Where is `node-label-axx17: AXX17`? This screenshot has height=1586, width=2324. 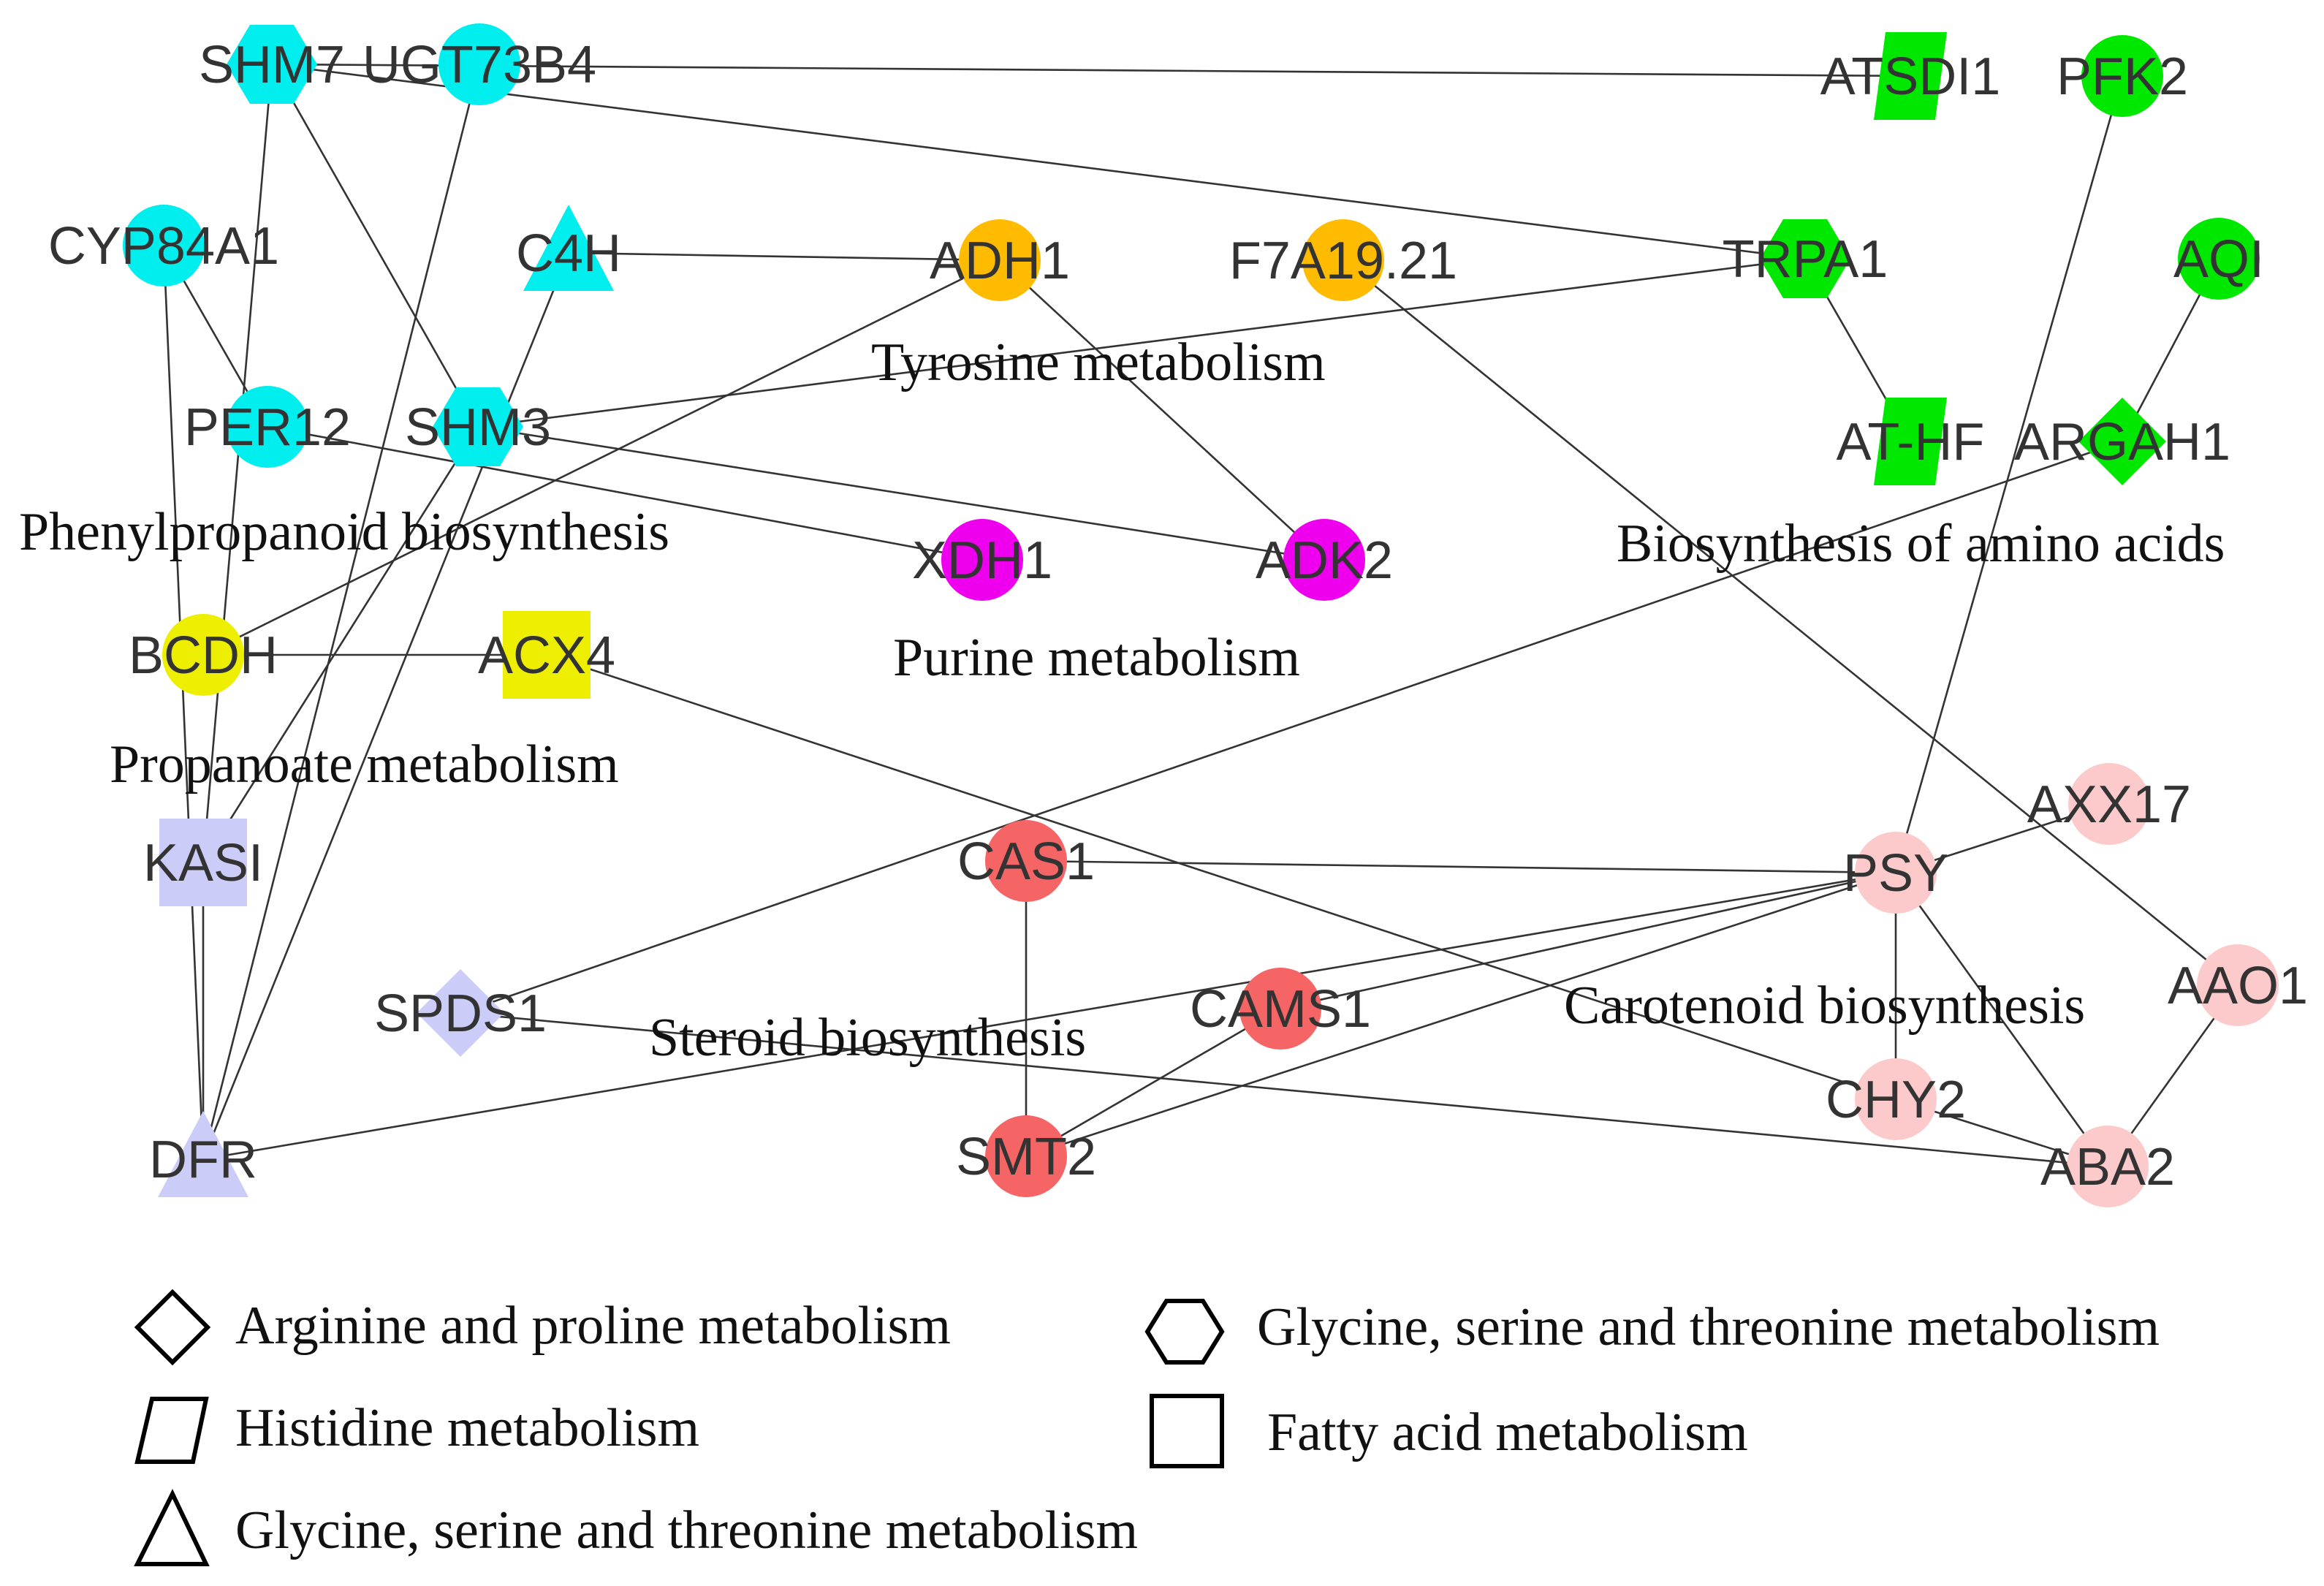
node-label-axx17: AXX17 is located at coordinates (2109, 804).